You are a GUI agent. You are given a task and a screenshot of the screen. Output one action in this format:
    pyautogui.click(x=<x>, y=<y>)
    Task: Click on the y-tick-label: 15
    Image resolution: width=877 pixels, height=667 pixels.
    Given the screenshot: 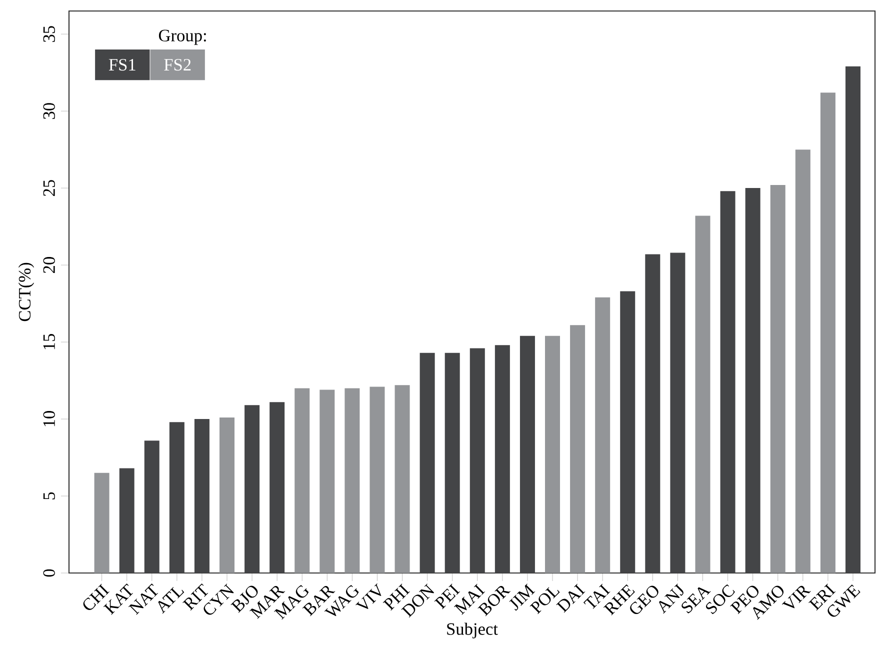 What is the action you would take?
    pyautogui.click(x=49, y=342)
    